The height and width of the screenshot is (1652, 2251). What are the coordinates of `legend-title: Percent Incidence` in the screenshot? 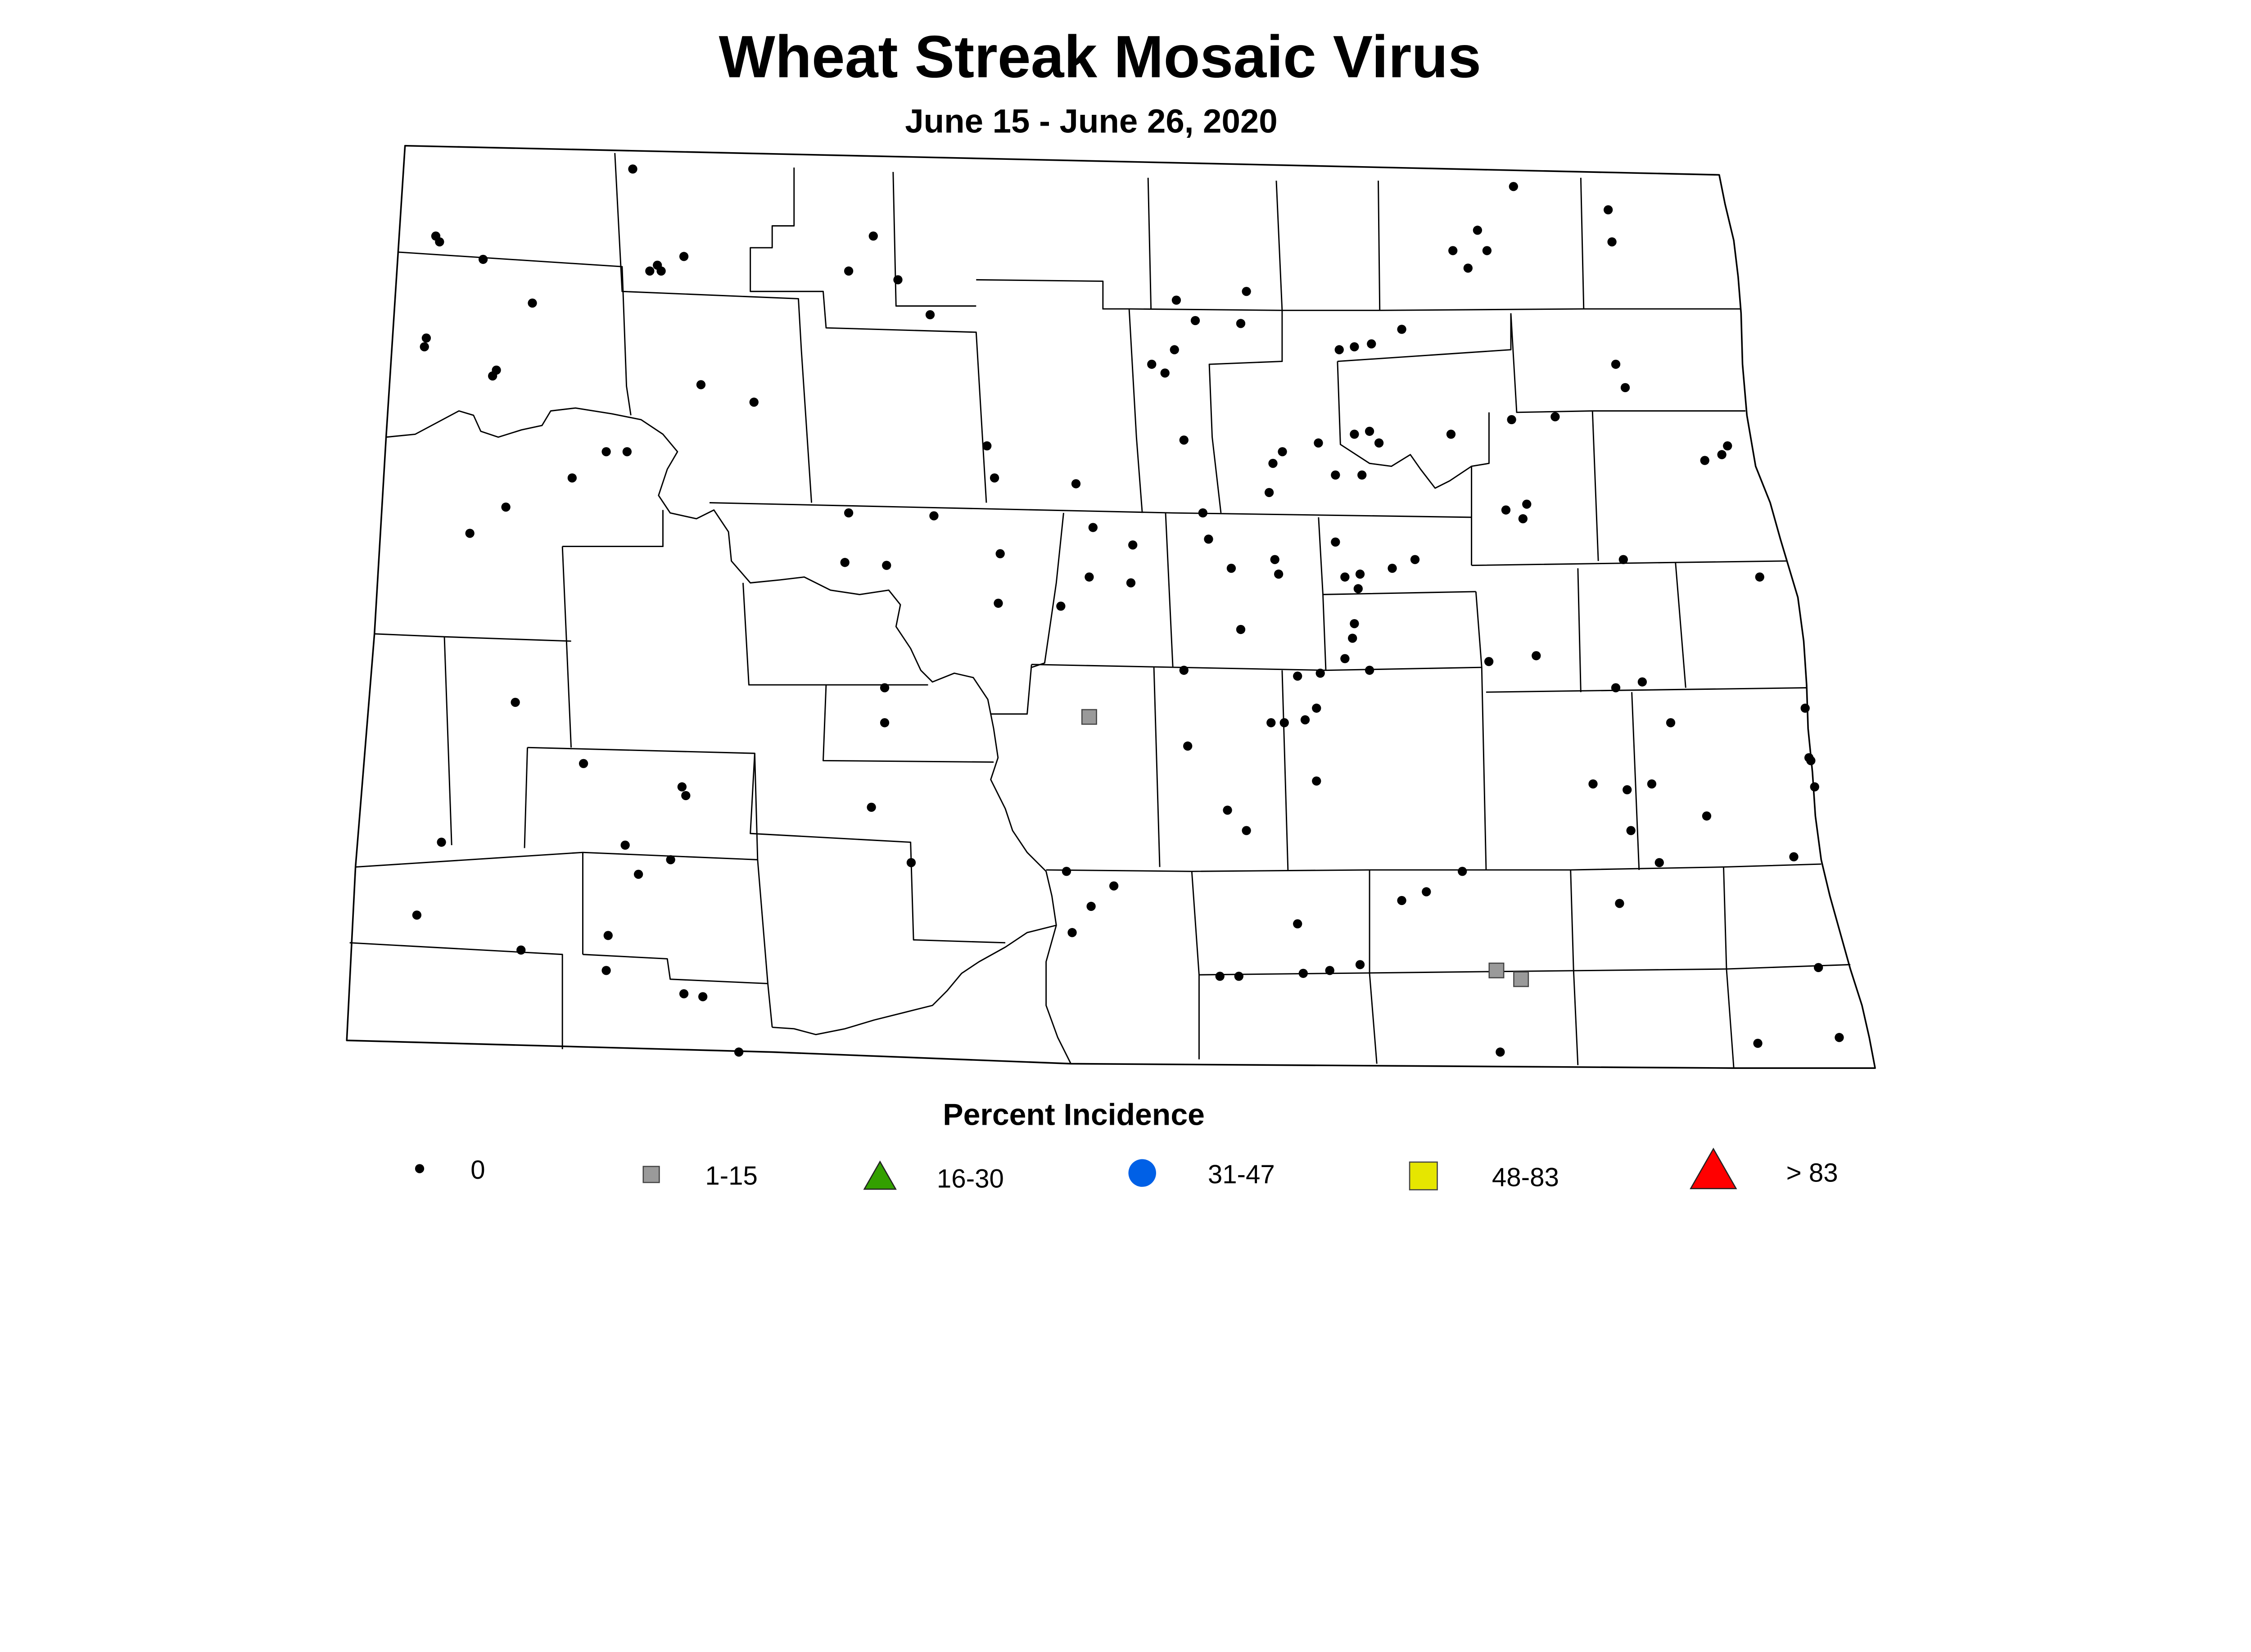 It's located at (1074, 1114).